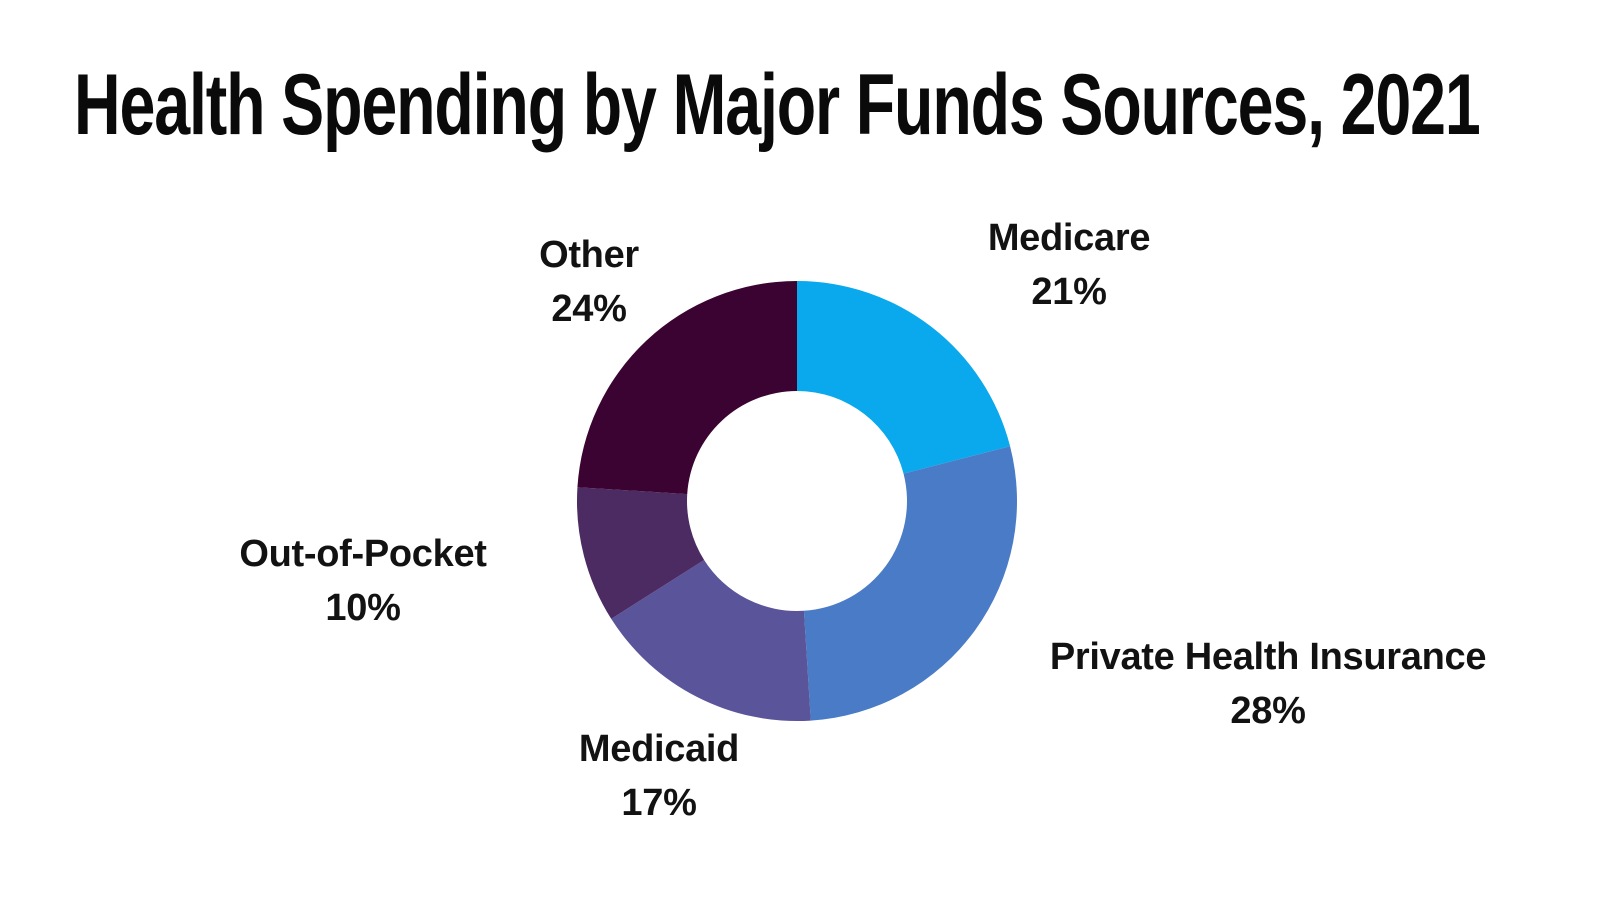  Describe the element at coordinates (910, 583) in the screenshot. I see `donut-slice-private-health-insurance` at that location.